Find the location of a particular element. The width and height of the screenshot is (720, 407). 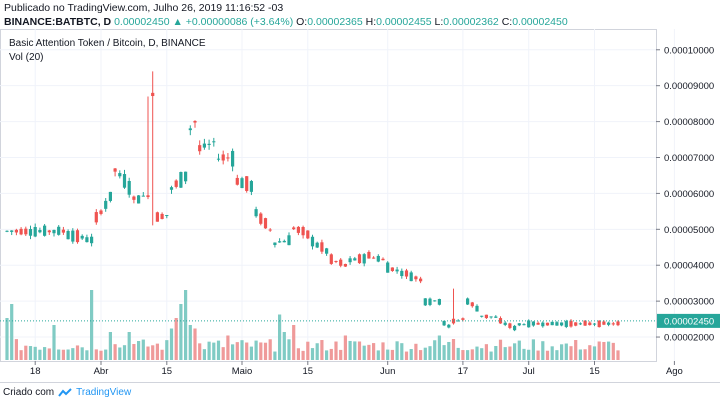

last-price-badge is located at coordinates (688, 320).